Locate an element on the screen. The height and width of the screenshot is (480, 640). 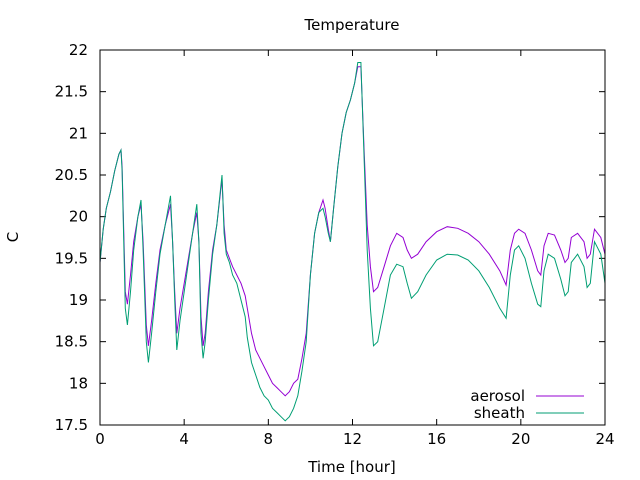
x-tick-label: 8 is located at coordinates (269, 439).